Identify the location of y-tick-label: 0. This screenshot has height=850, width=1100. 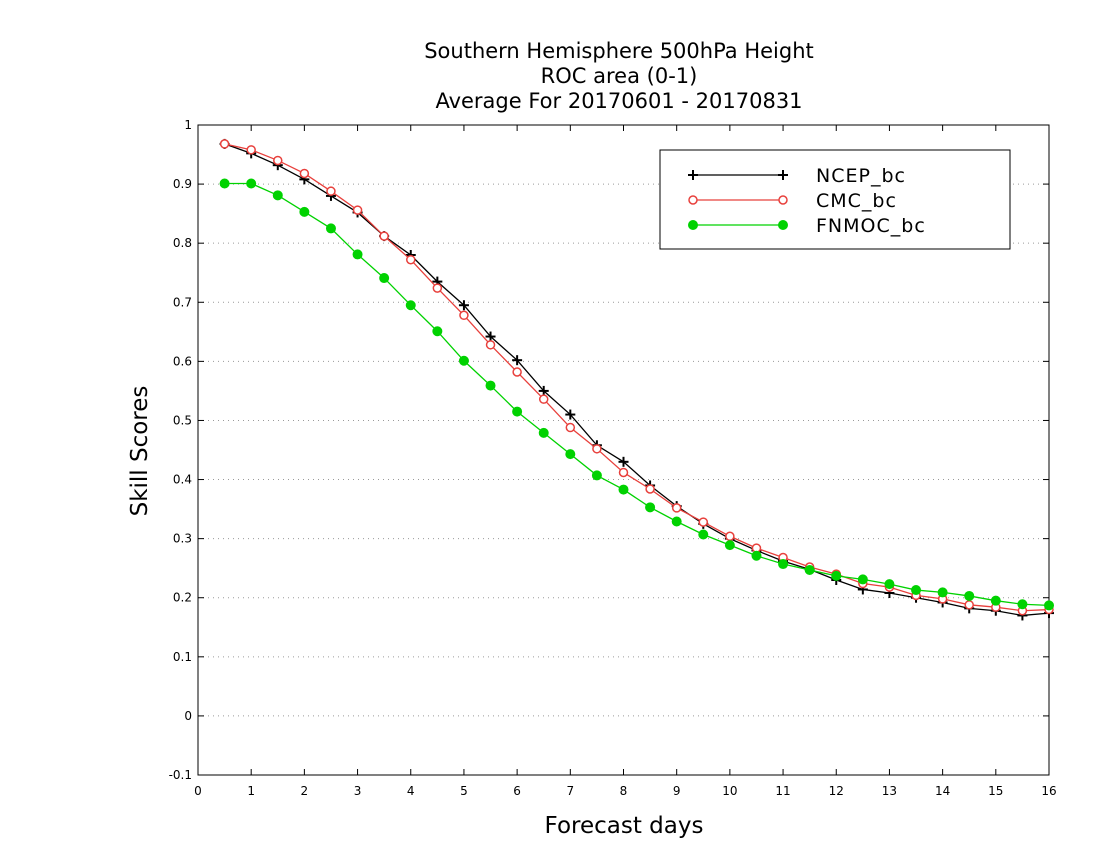
(188, 716).